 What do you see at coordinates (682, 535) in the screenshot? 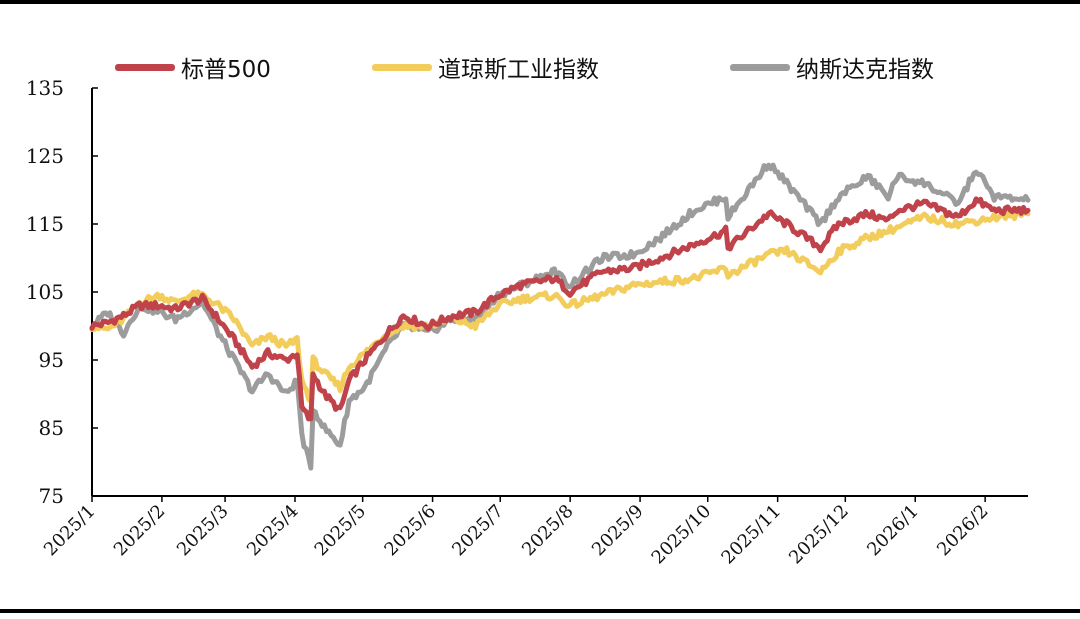
I see `x-tick-label: 2025/10` at bounding box center [682, 535].